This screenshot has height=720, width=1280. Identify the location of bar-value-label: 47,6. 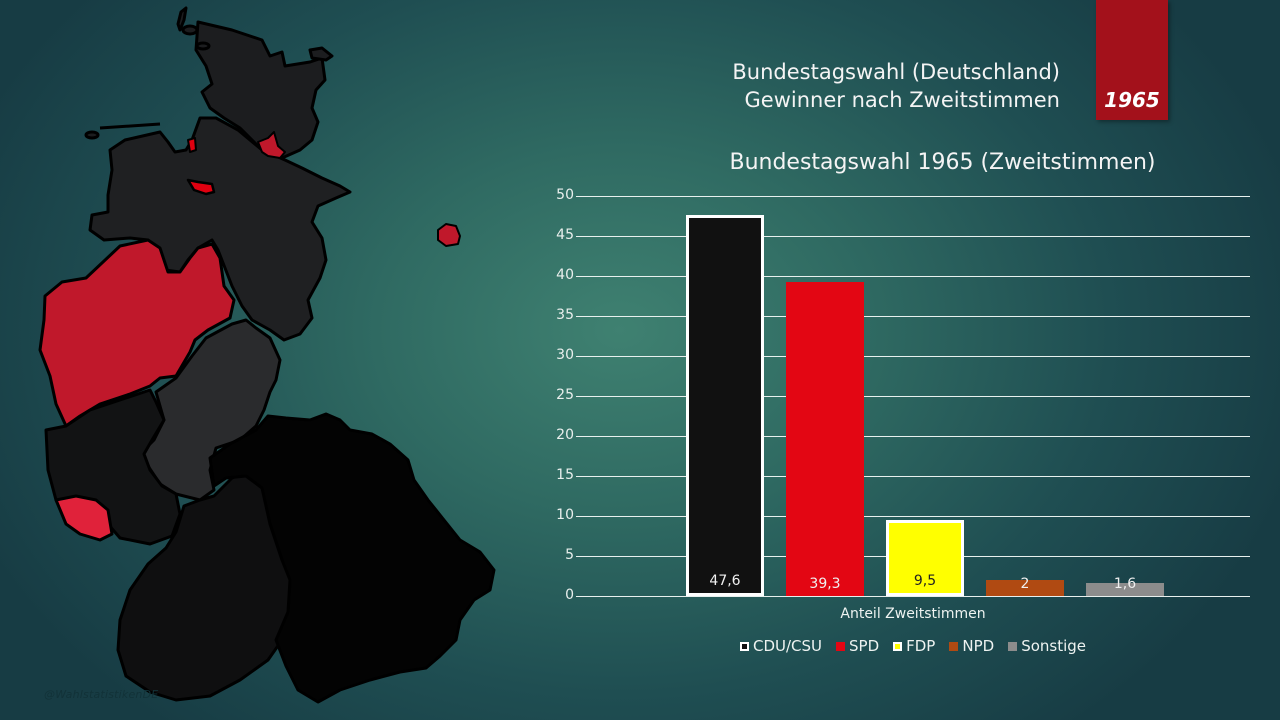
(725, 581).